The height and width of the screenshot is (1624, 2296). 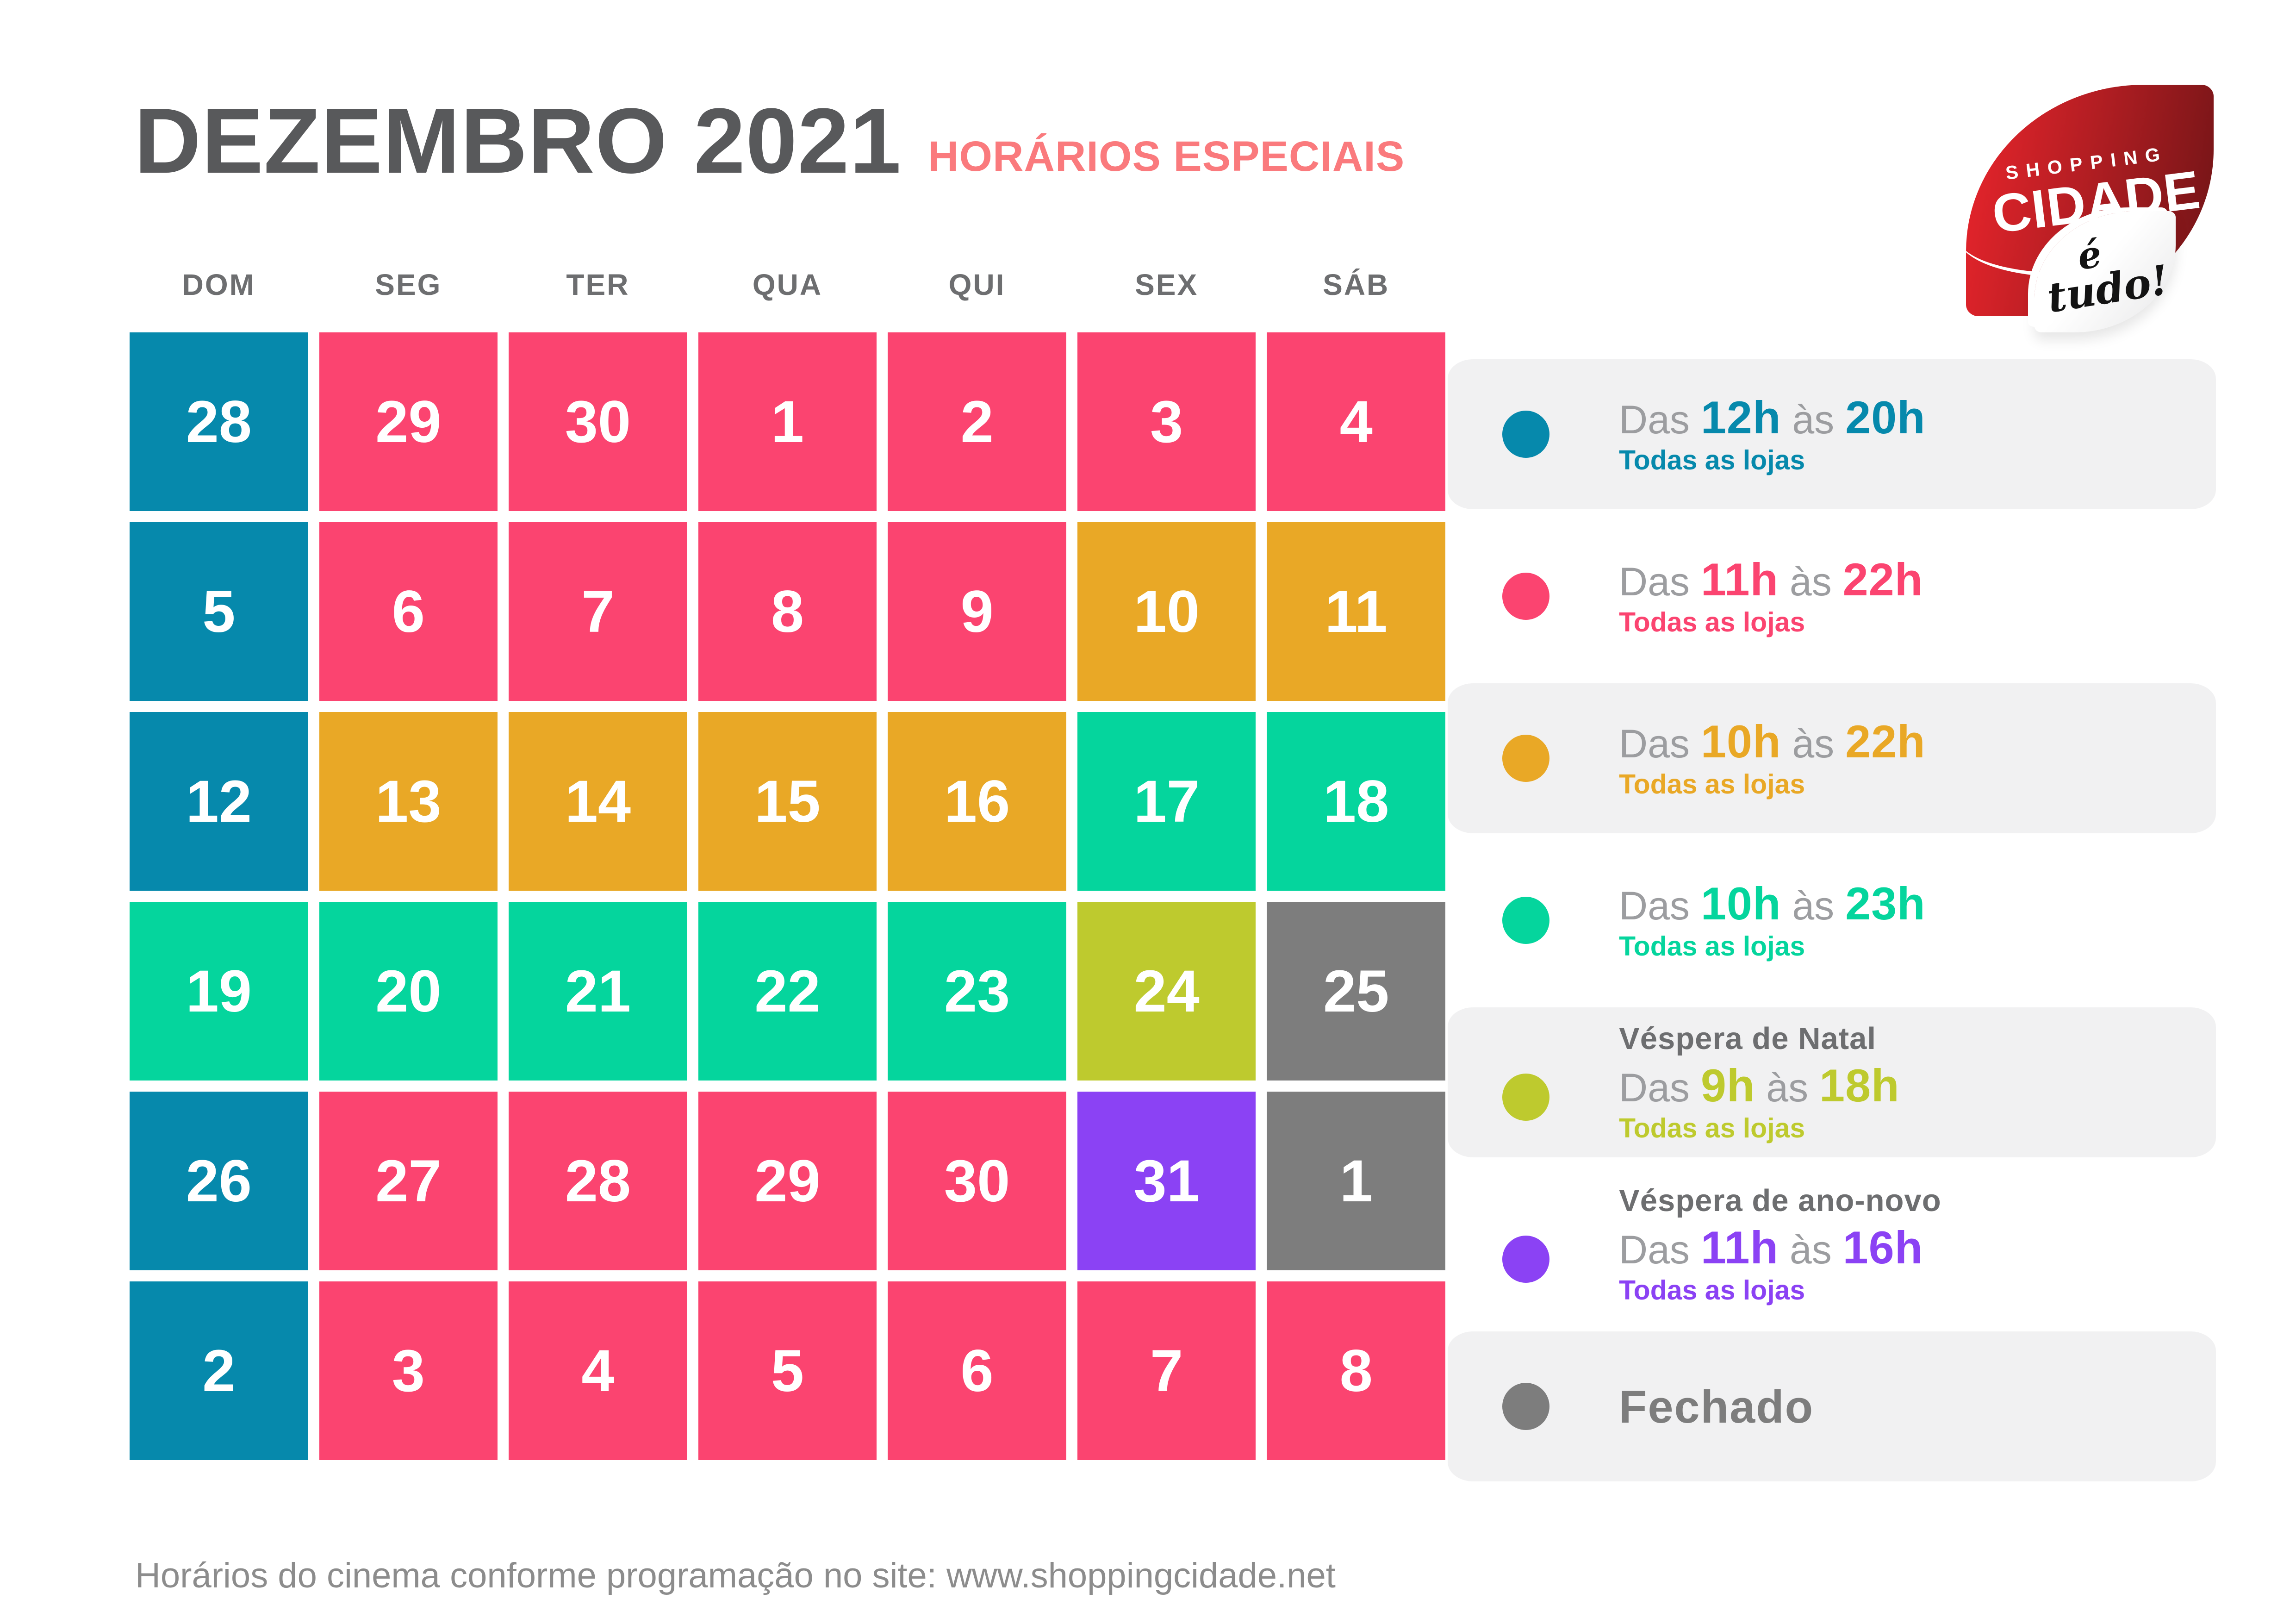 What do you see at coordinates (1739, 579) in the screenshot?
I see `legend-hour-value: 11h` at bounding box center [1739, 579].